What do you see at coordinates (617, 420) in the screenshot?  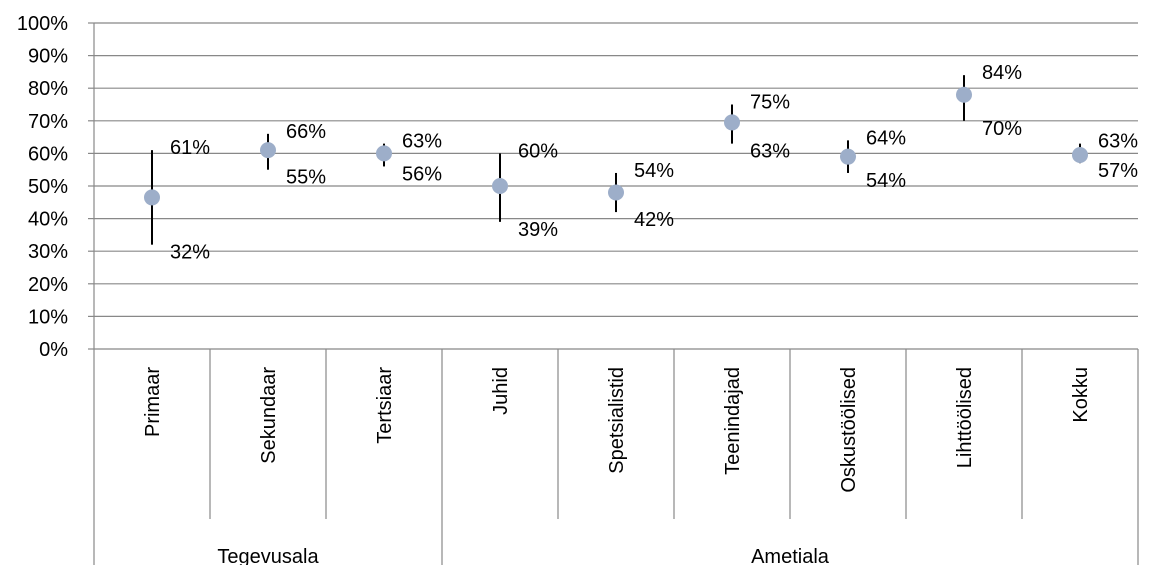 I see `x-tick-label: Spetsialistid` at bounding box center [617, 420].